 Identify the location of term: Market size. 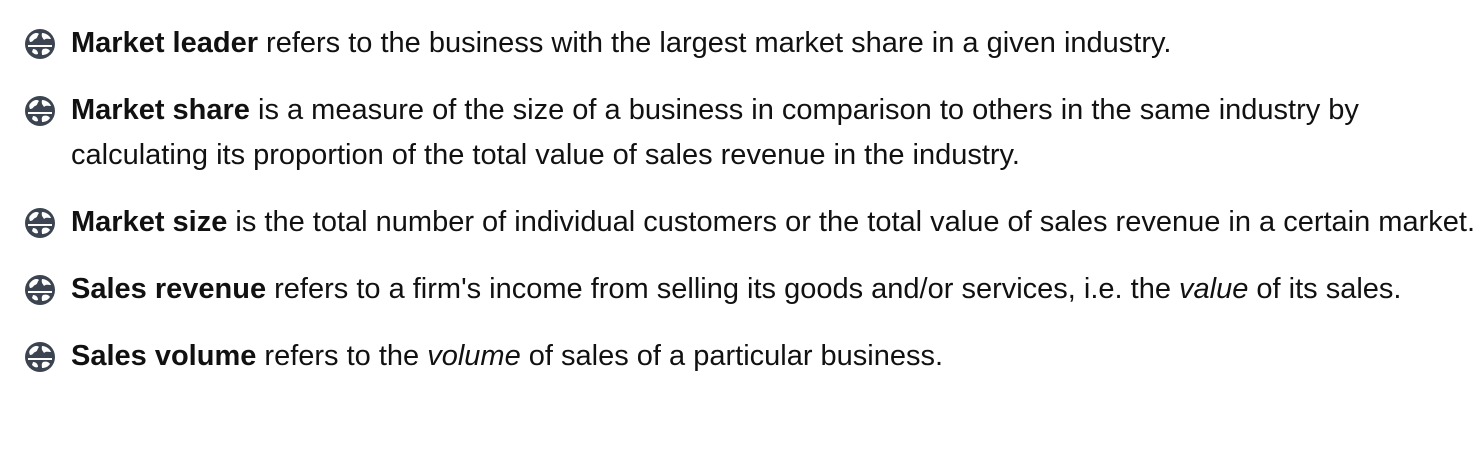
(149, 222).